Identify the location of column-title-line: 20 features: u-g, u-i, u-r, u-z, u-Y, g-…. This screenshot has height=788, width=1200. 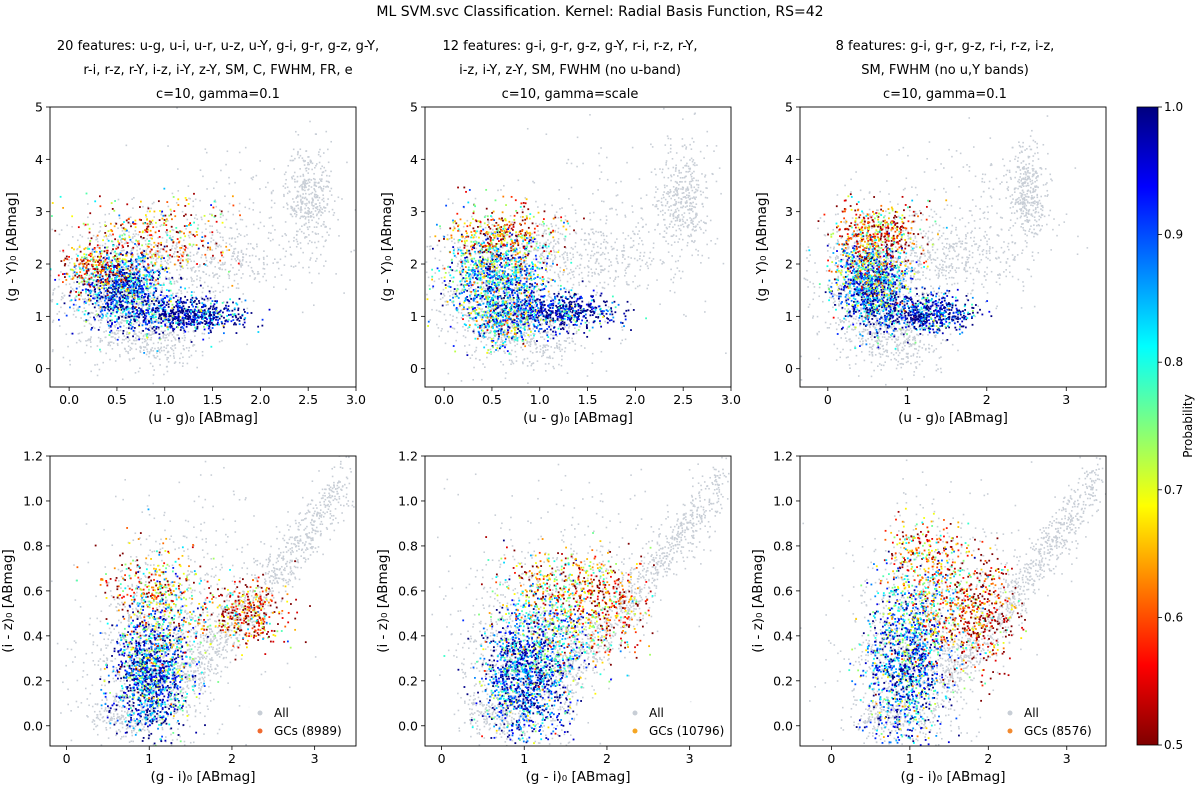
(218, 46).